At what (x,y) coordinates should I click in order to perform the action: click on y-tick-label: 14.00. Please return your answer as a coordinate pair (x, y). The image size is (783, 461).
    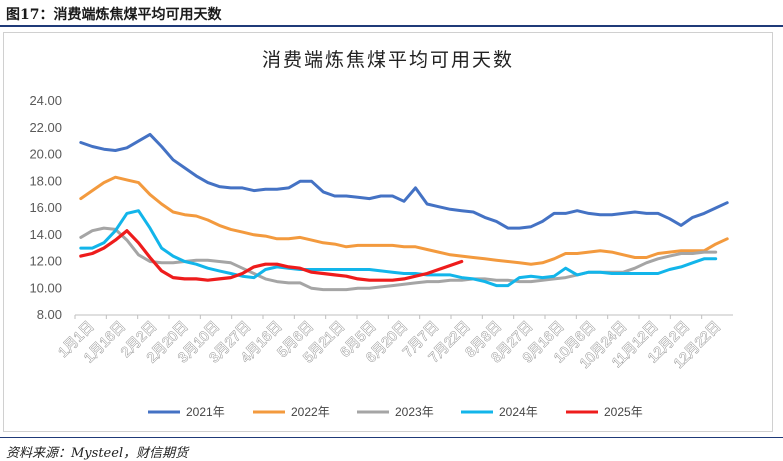
    Looking at the image, I should click on (45, 234).